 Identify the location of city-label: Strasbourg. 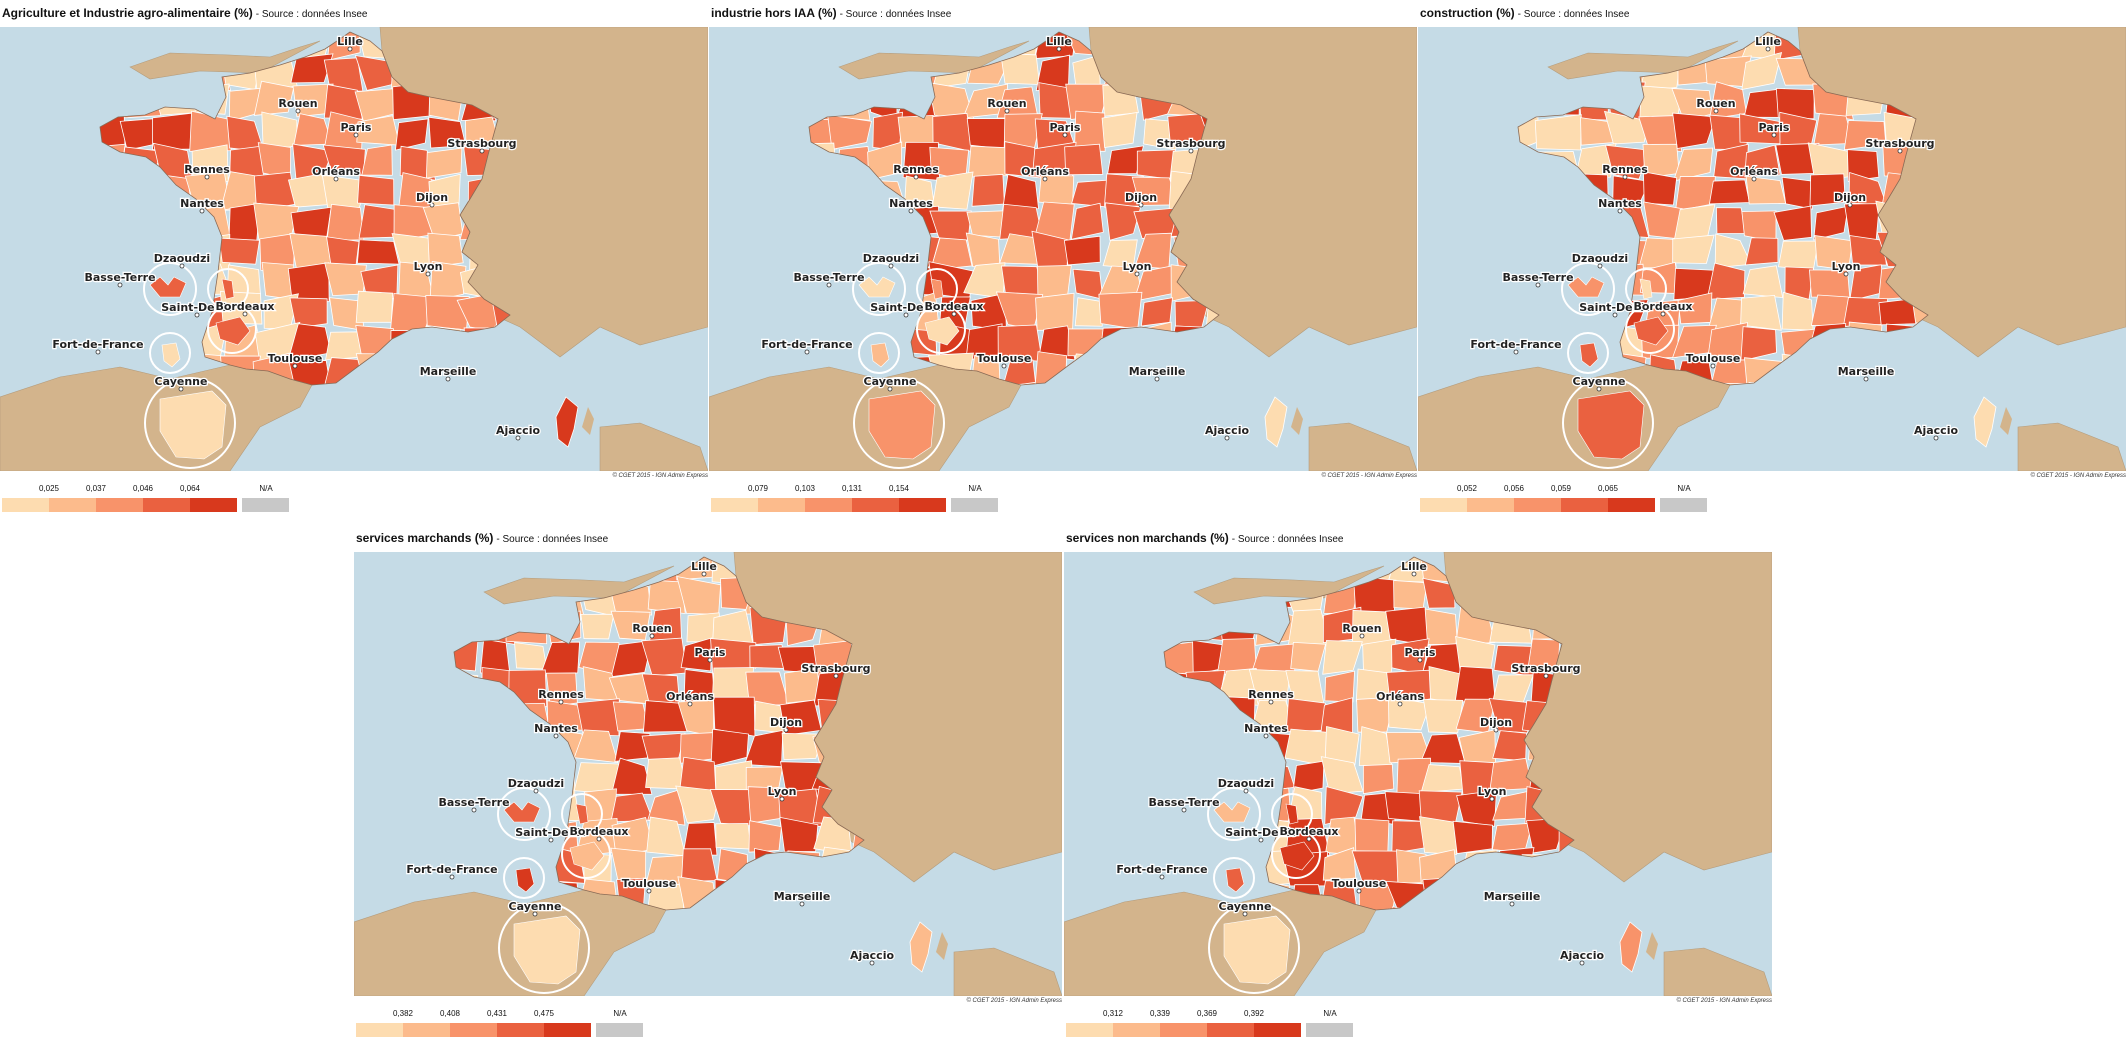
(1545, 668).